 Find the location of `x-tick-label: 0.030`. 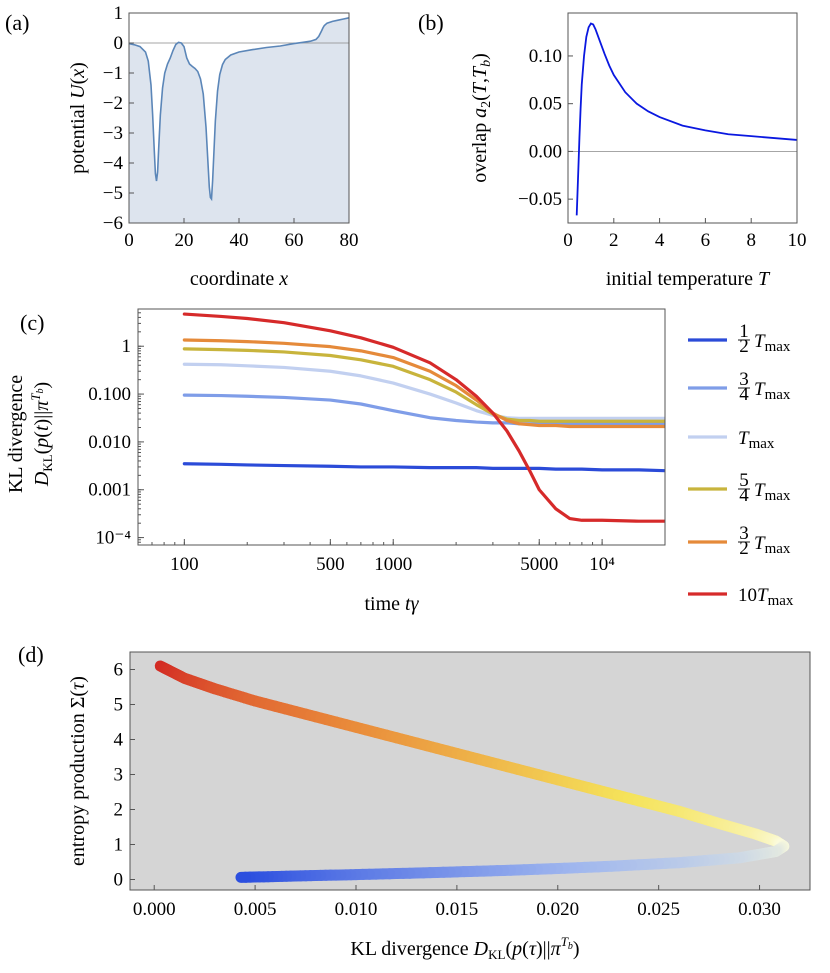

x-tick-label: 0.030 is located at coordinates (759, 909).